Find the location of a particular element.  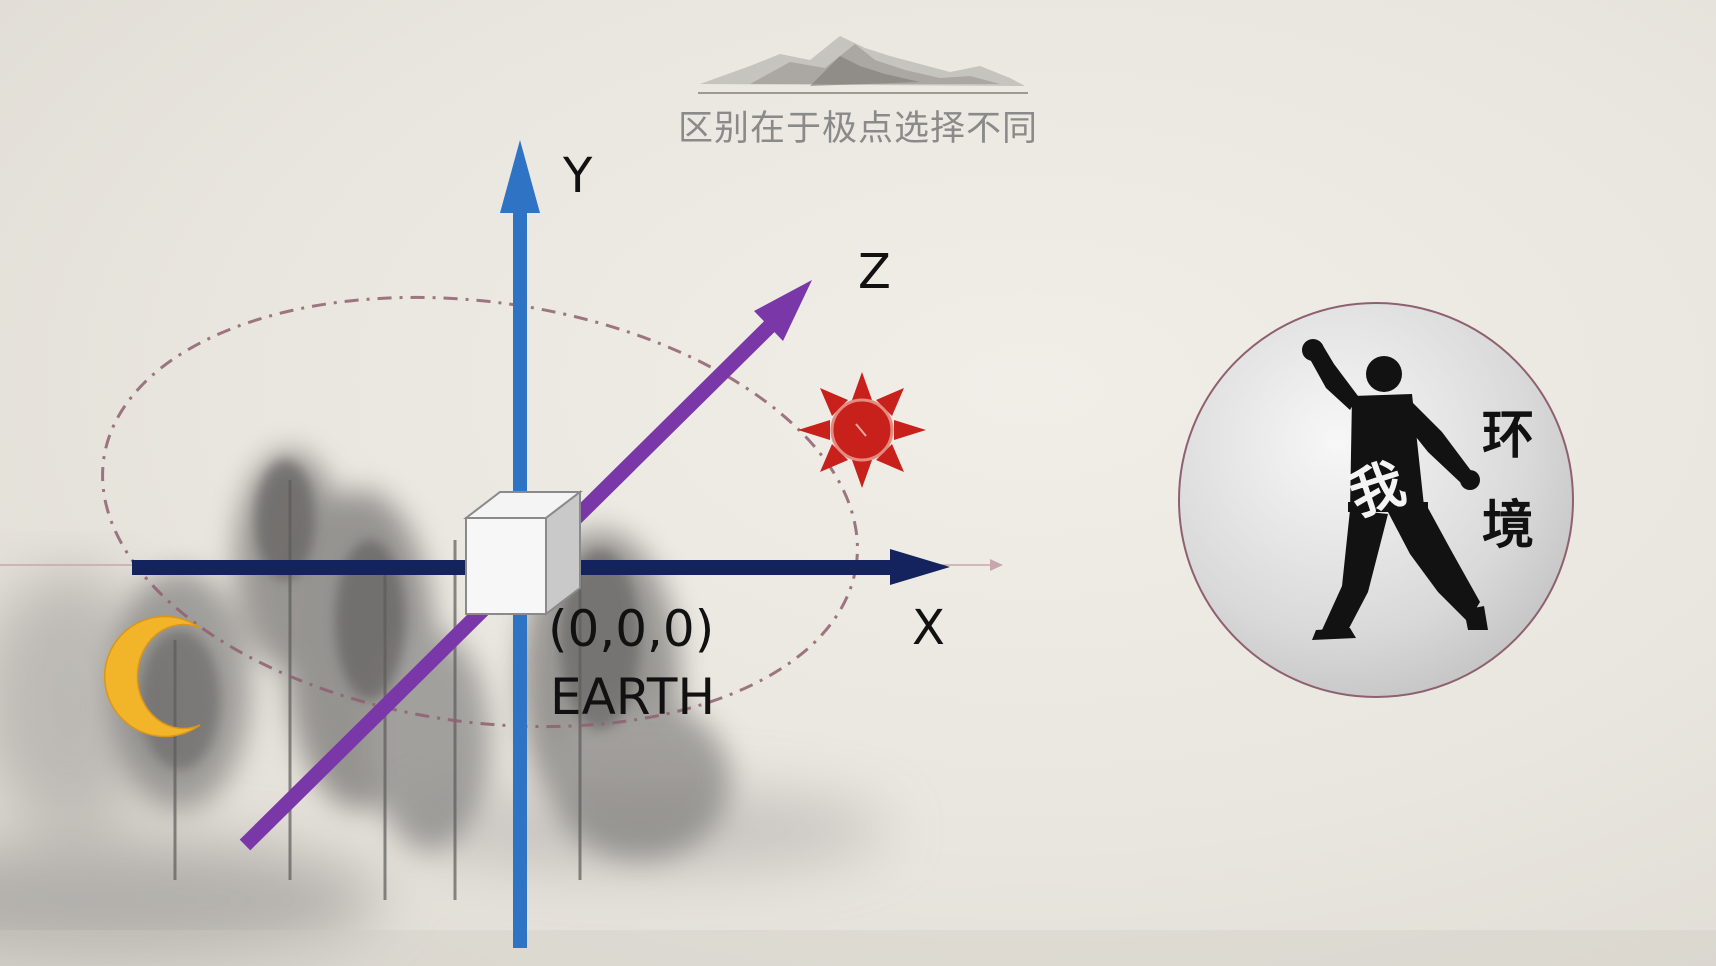

y-axis-arrow is located at coordinates (520, 176).